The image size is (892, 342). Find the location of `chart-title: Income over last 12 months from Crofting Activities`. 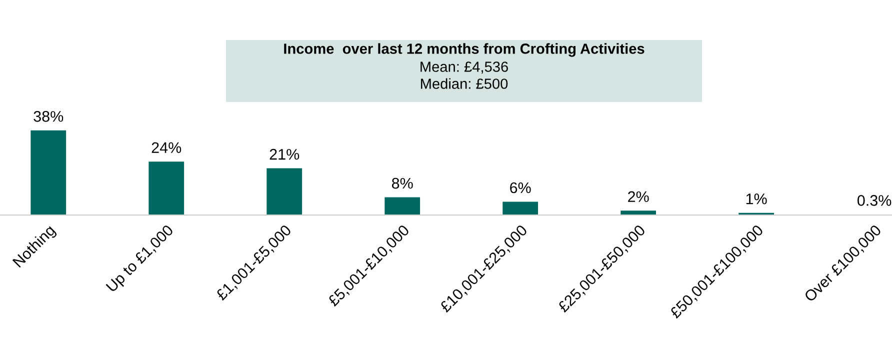

chart-title: Income over last 12 months from Crofting Activities is located at coordinates (464, 50).